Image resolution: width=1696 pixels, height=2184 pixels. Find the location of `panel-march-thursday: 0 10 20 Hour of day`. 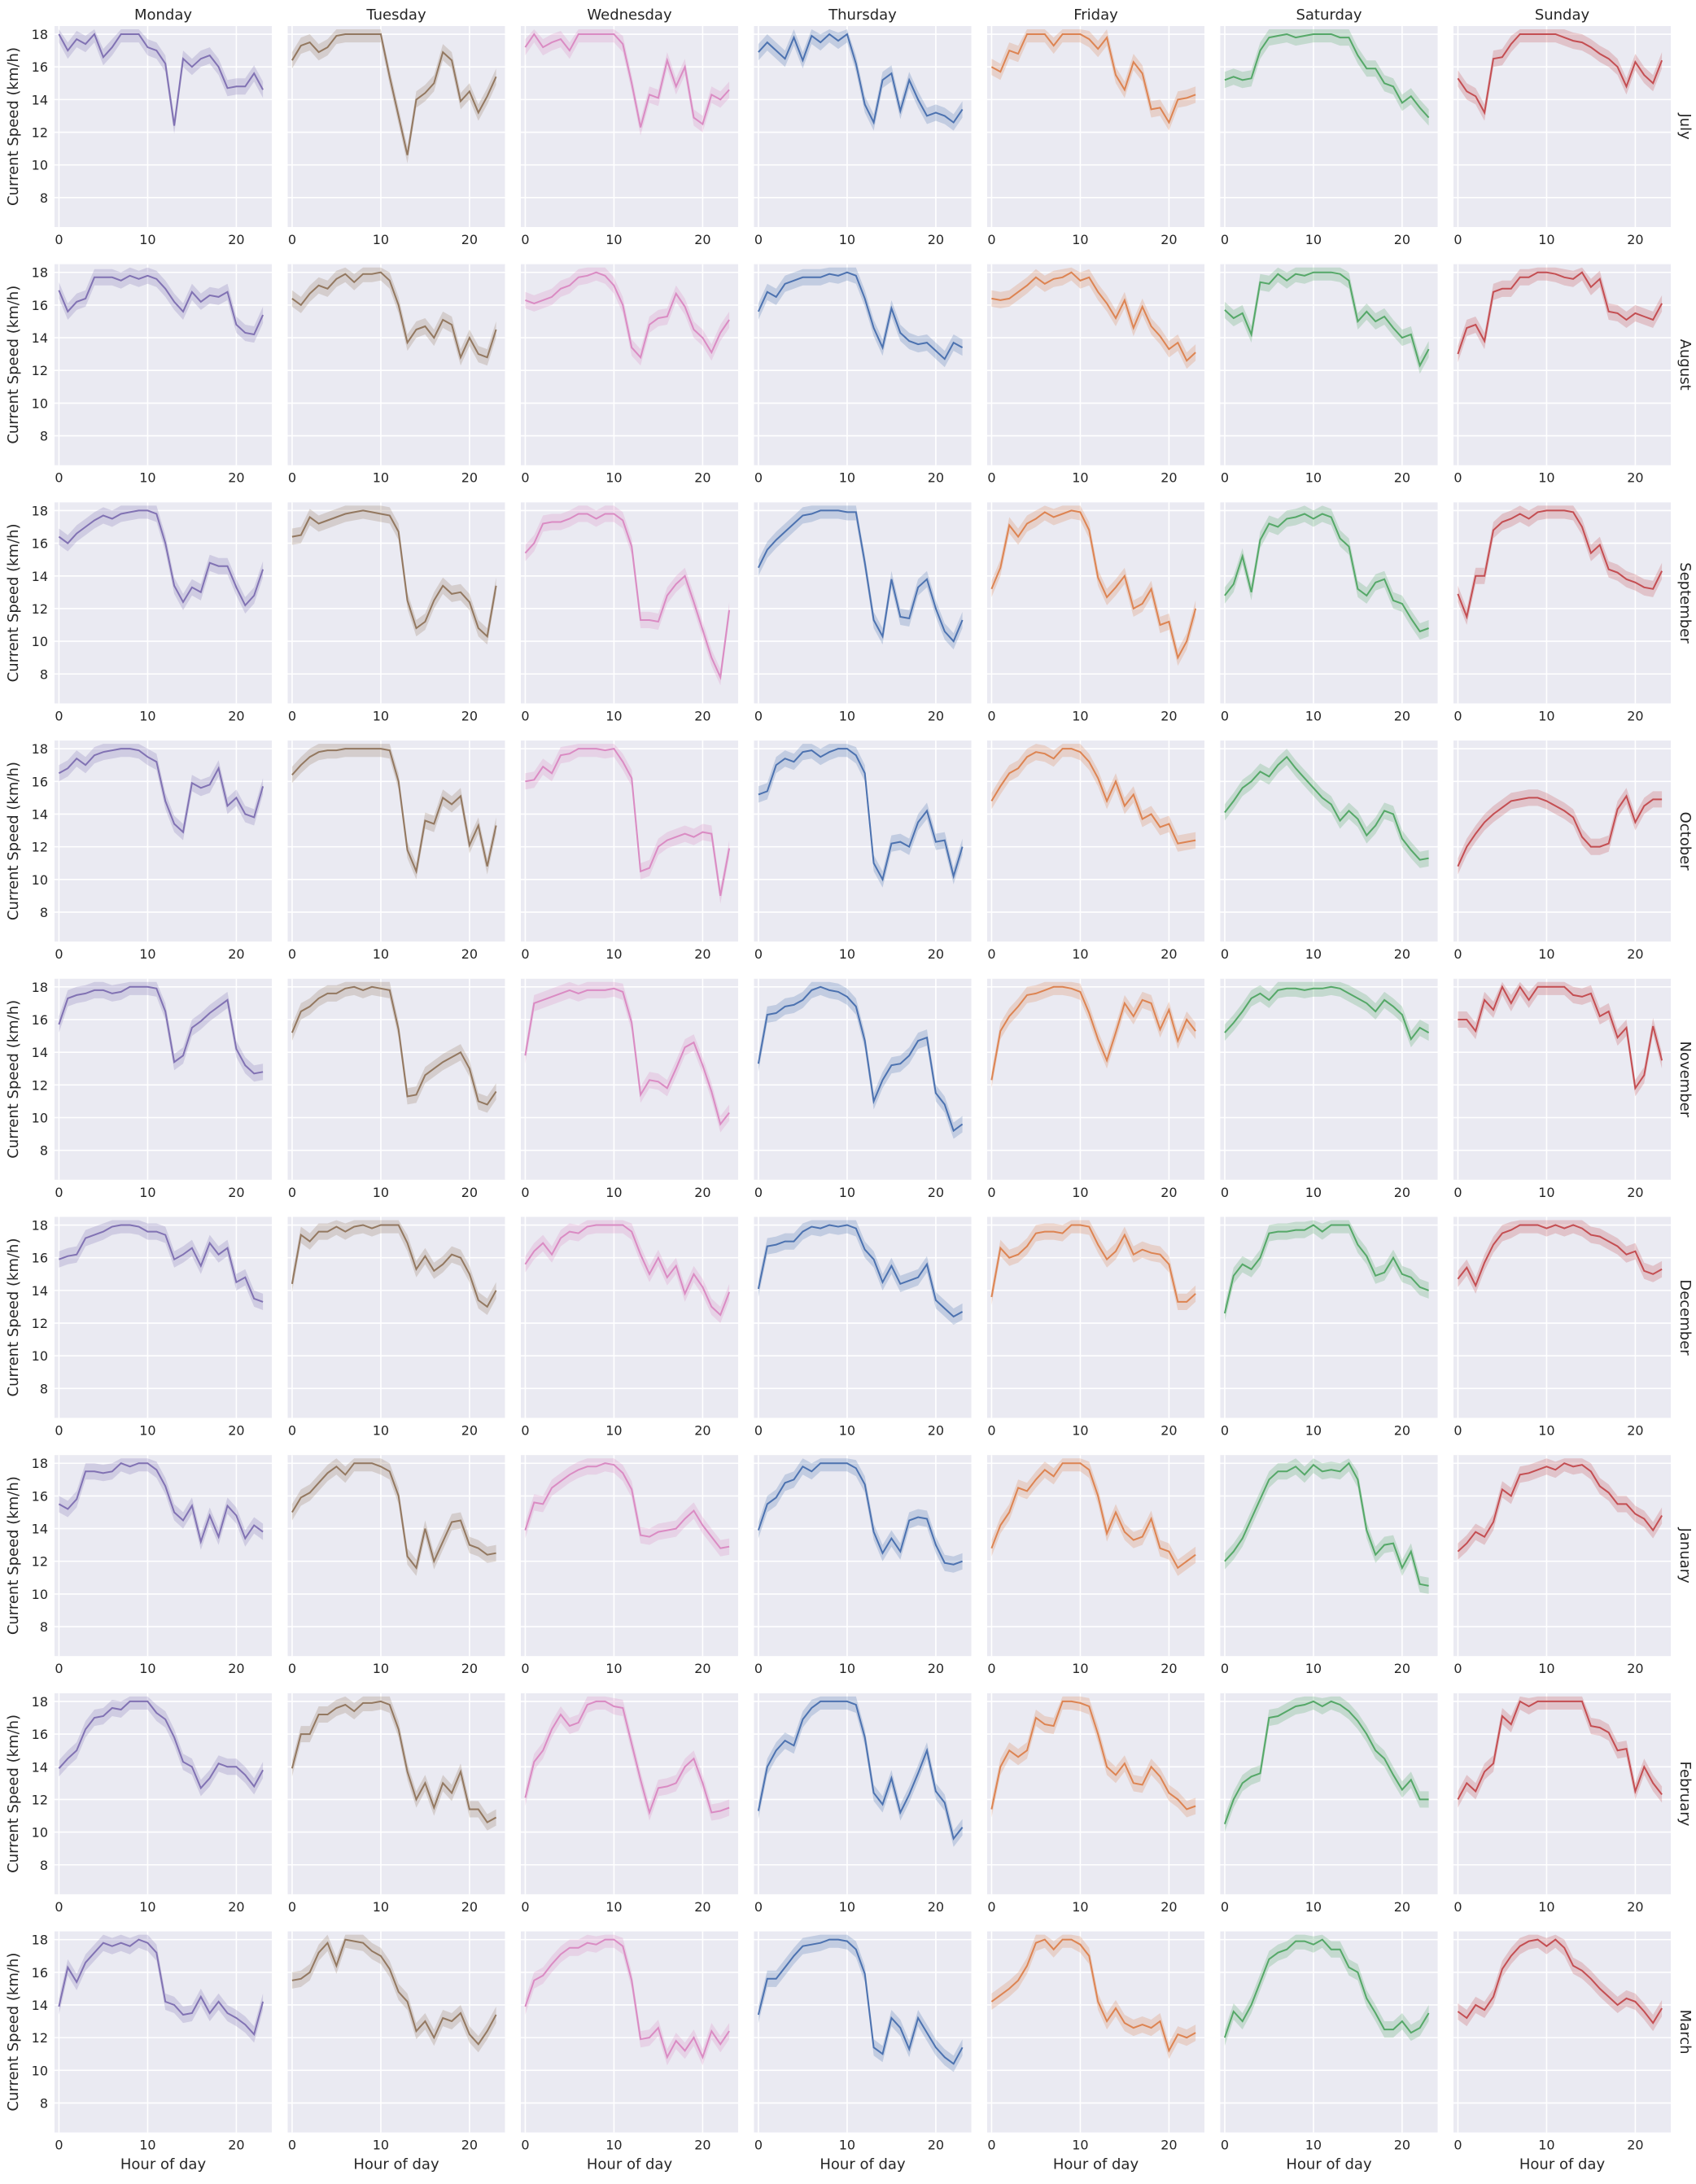

panel-march-thursday: 0 10 20 Hour of day is located at coordinates (863, 2052).